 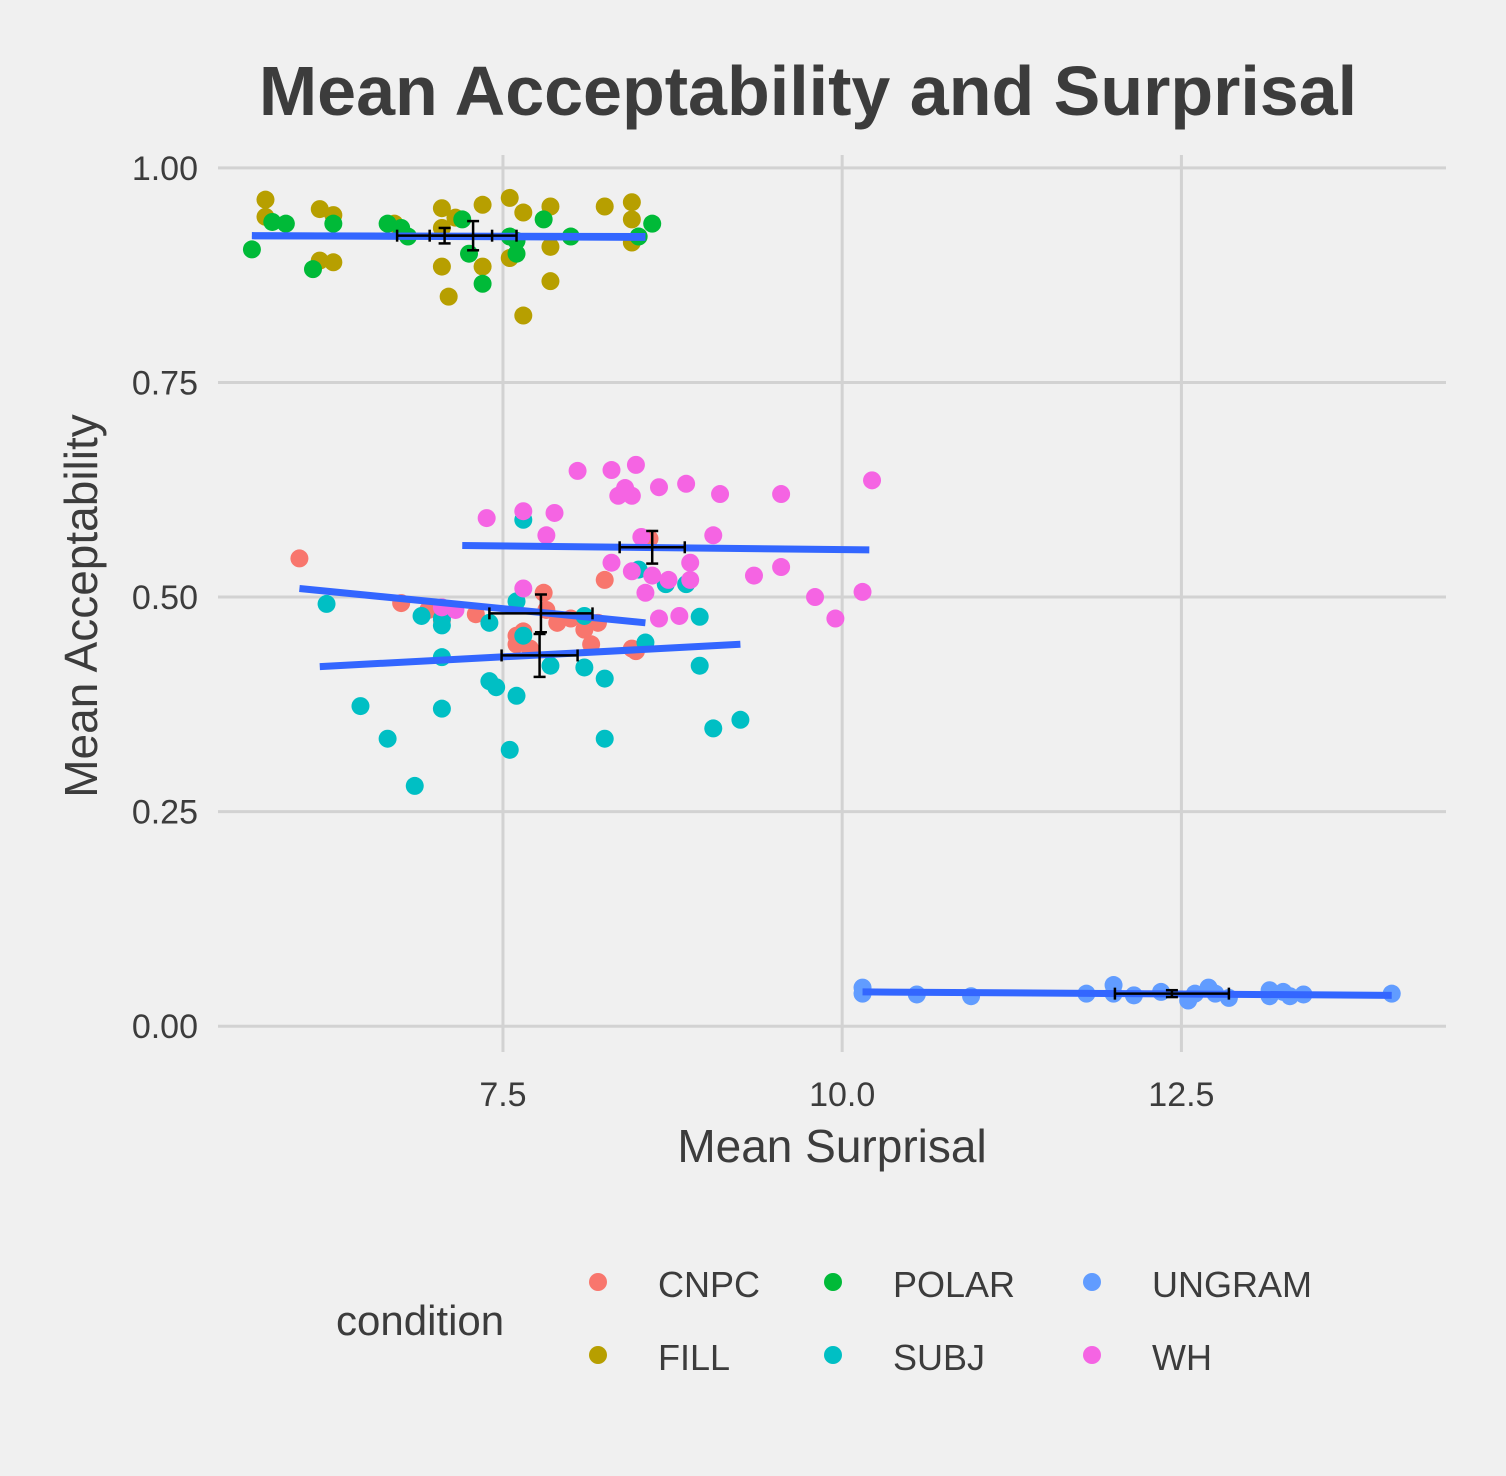 What do you see at coordinates (165, 383) in the screenshot?
I see `y-tick-label: 0.75` at bounding box center [165, 383].